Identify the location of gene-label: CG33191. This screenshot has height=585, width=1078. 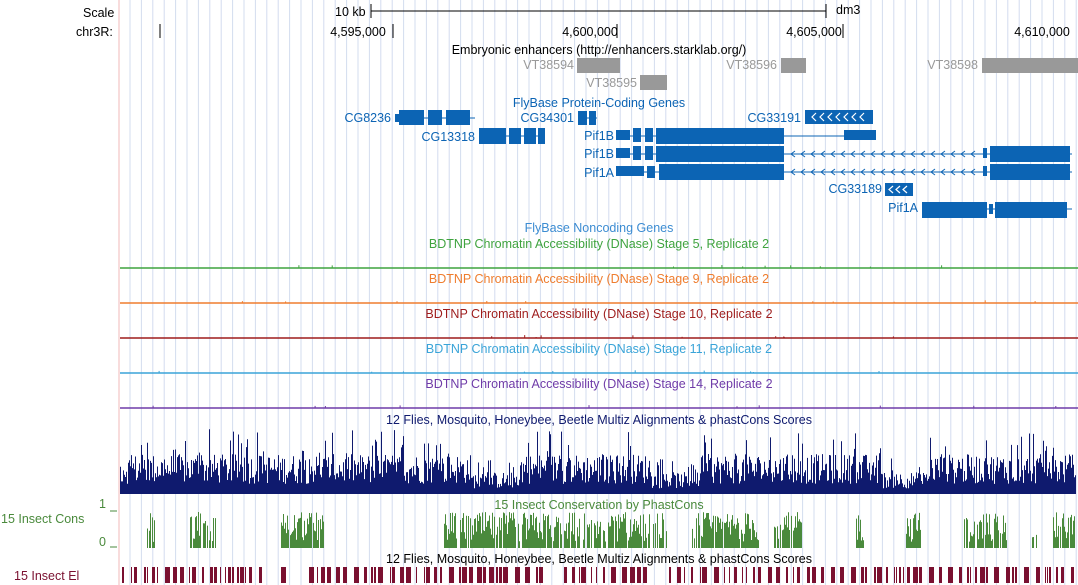
(774, 118).